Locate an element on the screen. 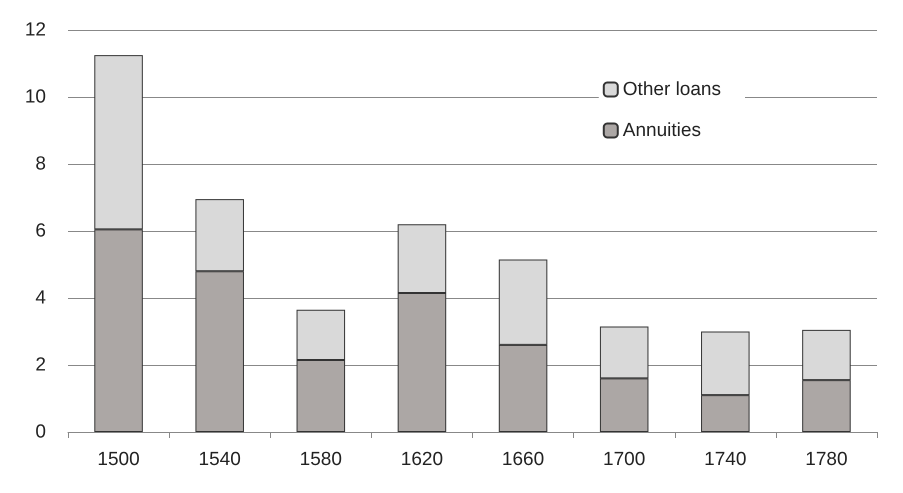 Image resolution: width=903 pixels, height=493 pixels. x-tick-label: 1540 is located at coordinates (219, 459).